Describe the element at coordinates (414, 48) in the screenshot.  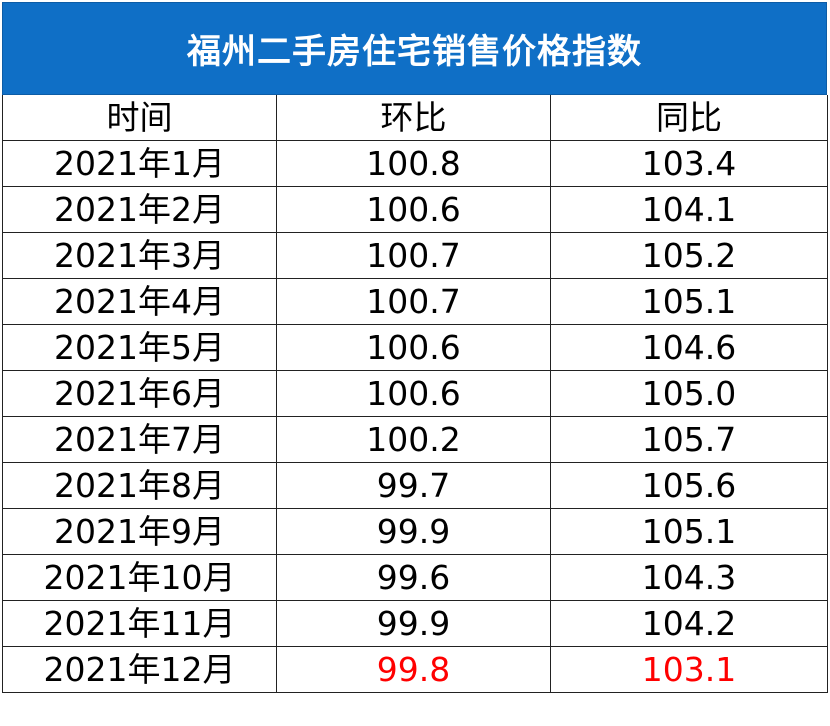
I see `table-title: 福州二手房住宅销售价格指数` at that location.